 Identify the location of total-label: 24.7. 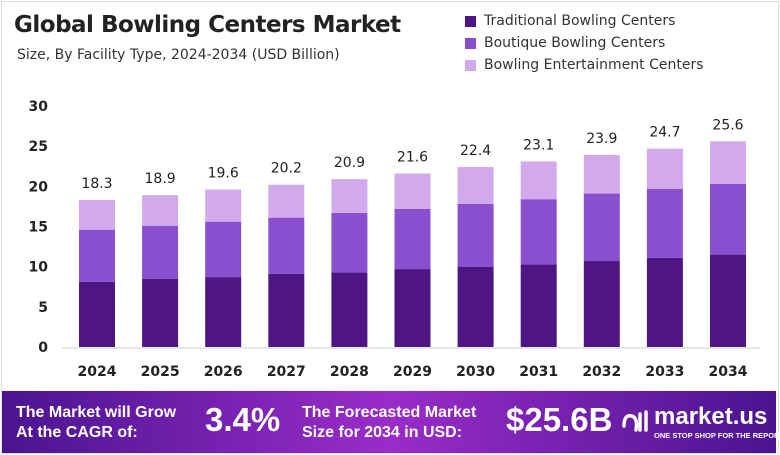
(664, 133).